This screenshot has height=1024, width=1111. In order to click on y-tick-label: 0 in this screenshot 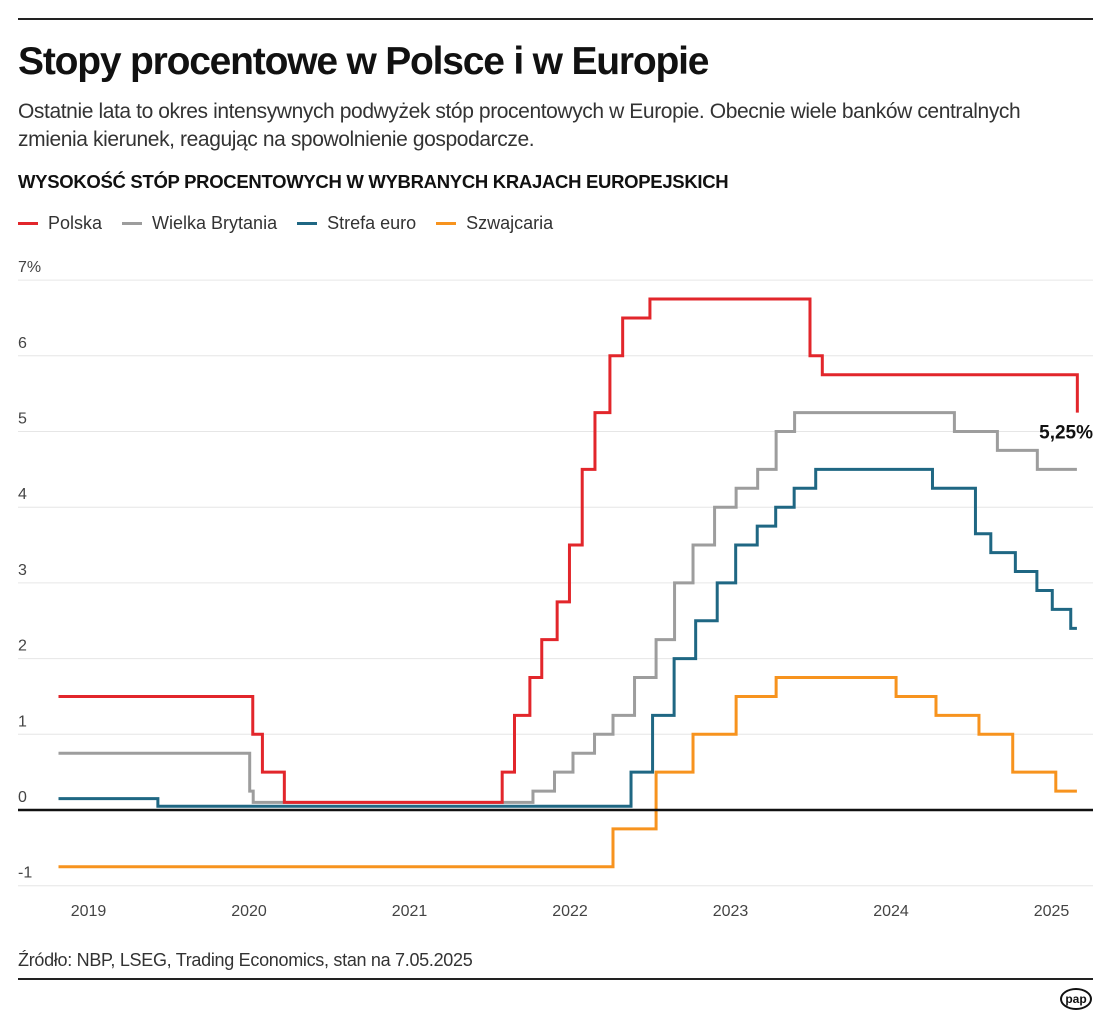, I will do `click(22, 797)`.